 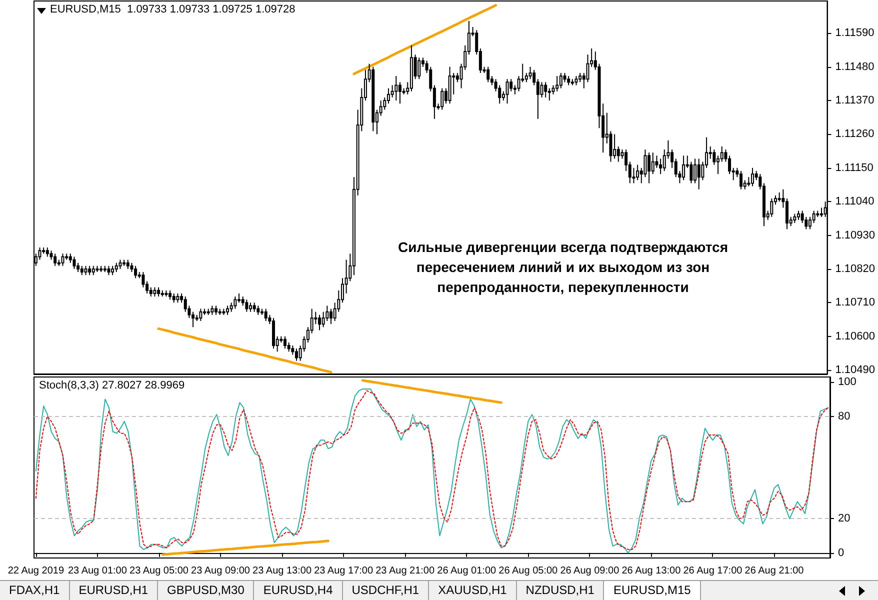 I want to click on text: XAUUSD,H1, so click(x=473, y=590).